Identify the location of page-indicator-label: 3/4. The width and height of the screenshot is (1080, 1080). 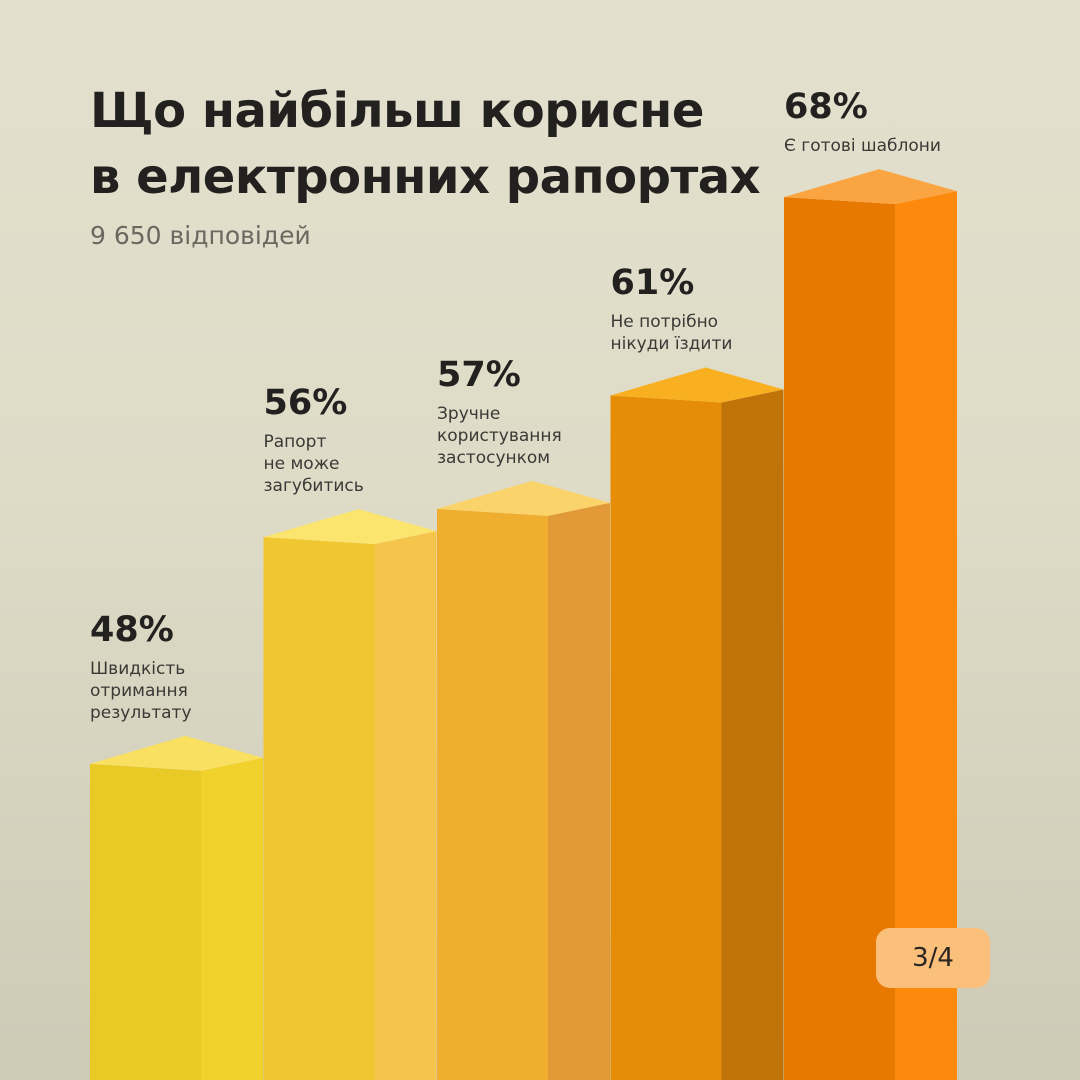
(933, 958).